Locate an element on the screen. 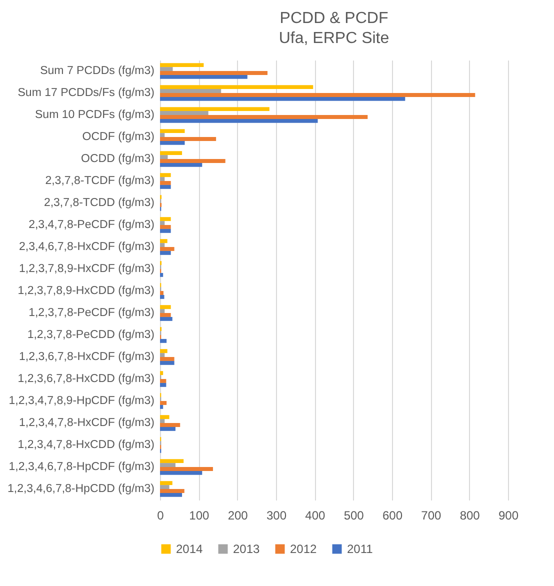 This screenshot has width=554, height=586. y-tick-label: 1,2,3,4,6,7,8-HpCDF (fg/m3) is located at coordinates (81, 467).